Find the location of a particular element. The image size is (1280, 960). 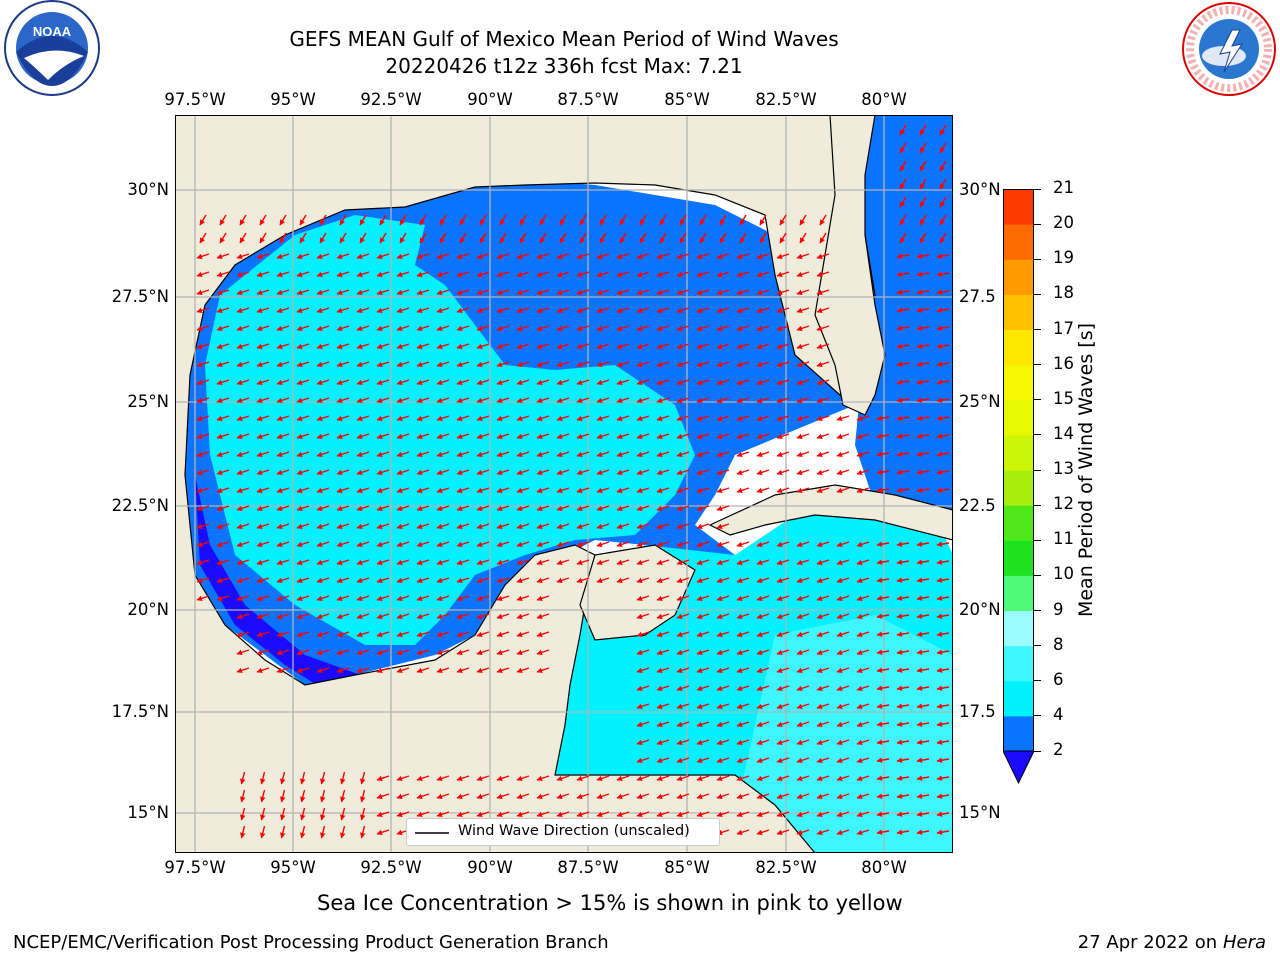

lon-tick-top: 95°W is located at coordinates (293, 99).